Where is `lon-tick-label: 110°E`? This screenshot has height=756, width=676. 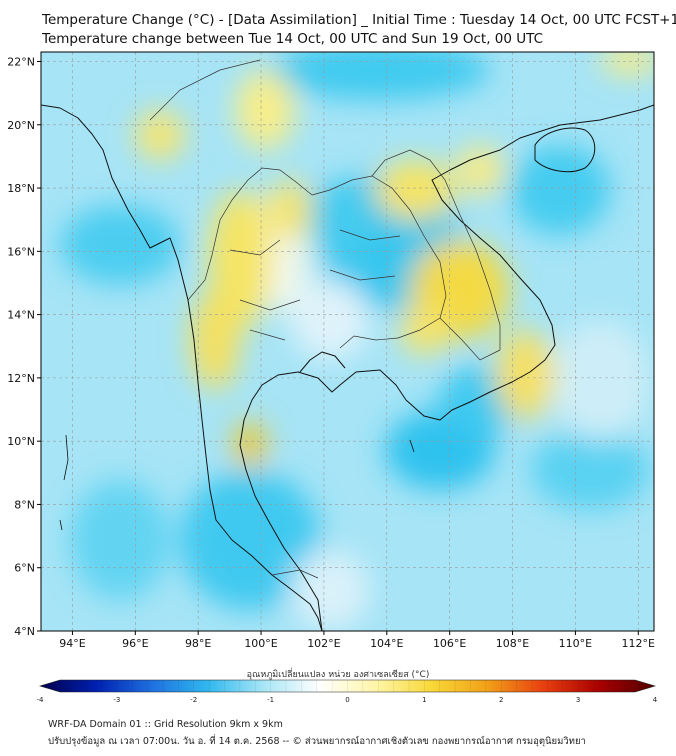
lon-tick-label: 110°E is located at coordinates (575, 643).